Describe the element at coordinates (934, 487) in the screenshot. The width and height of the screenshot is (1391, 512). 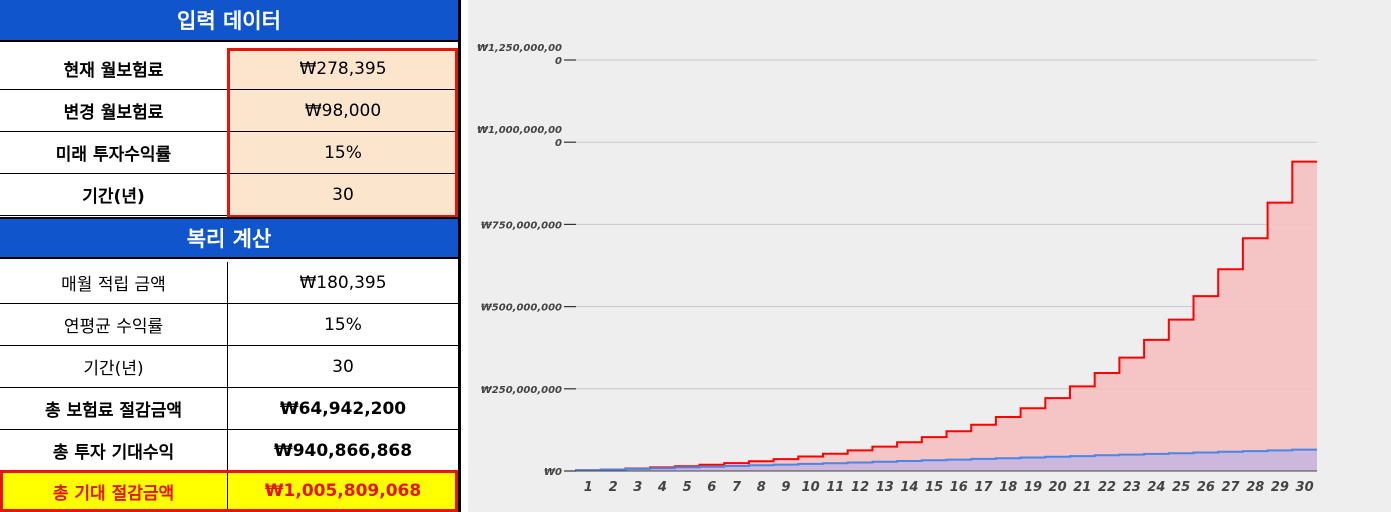
I see `x-tick-label: 15` at that location.